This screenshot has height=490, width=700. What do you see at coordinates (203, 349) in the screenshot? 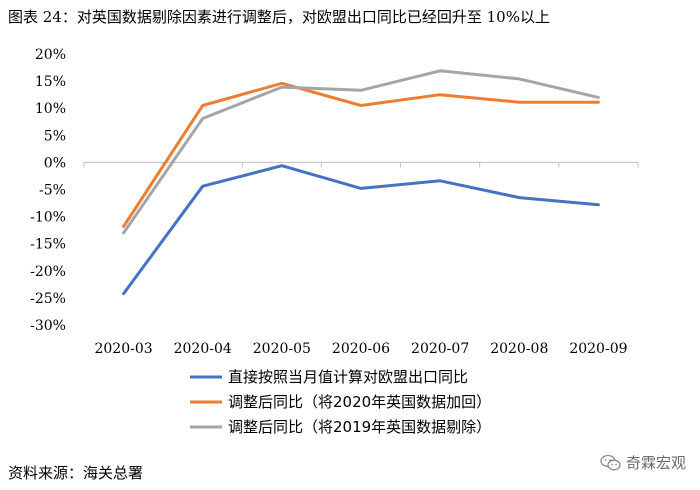
I see `x-tick-label: 2020-04` at bounding box center [203, 349].